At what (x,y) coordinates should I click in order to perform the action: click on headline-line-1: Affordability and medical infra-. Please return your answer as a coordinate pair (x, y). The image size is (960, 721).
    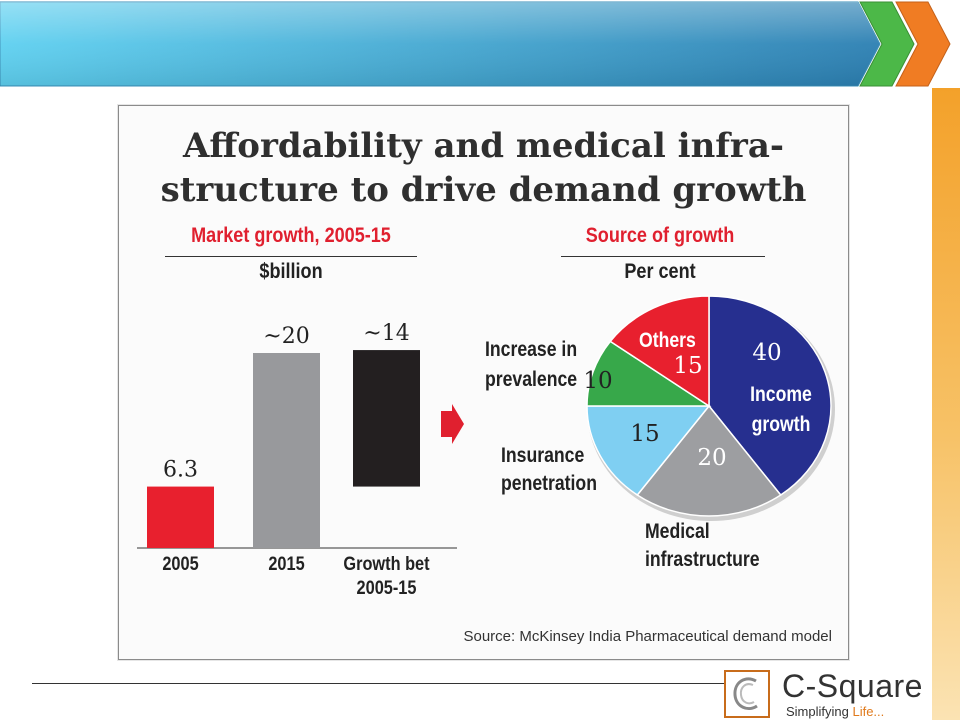
    Looking at the image, I should click on (483, 146).